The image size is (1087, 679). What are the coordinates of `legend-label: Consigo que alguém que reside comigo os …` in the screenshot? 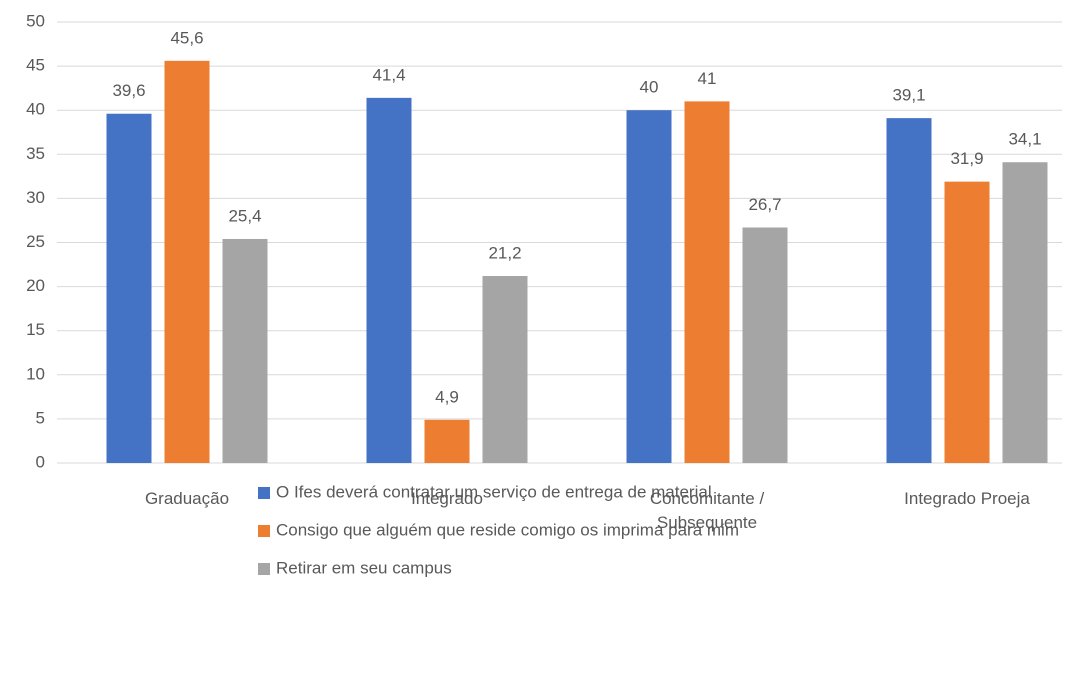 It's located at (507, 529).